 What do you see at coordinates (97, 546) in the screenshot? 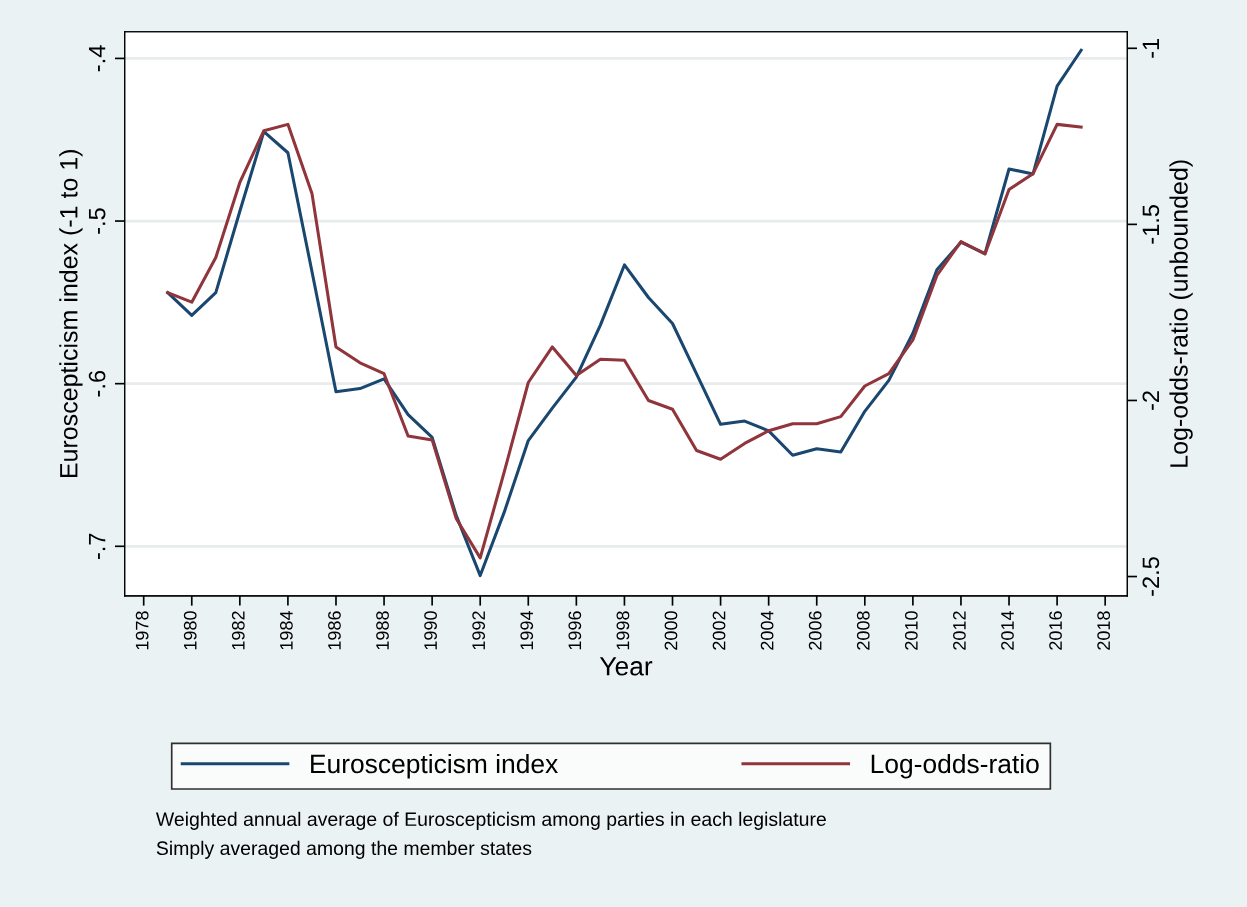
I see `y-tick-label: -.7` at bounding box center [97, 546].